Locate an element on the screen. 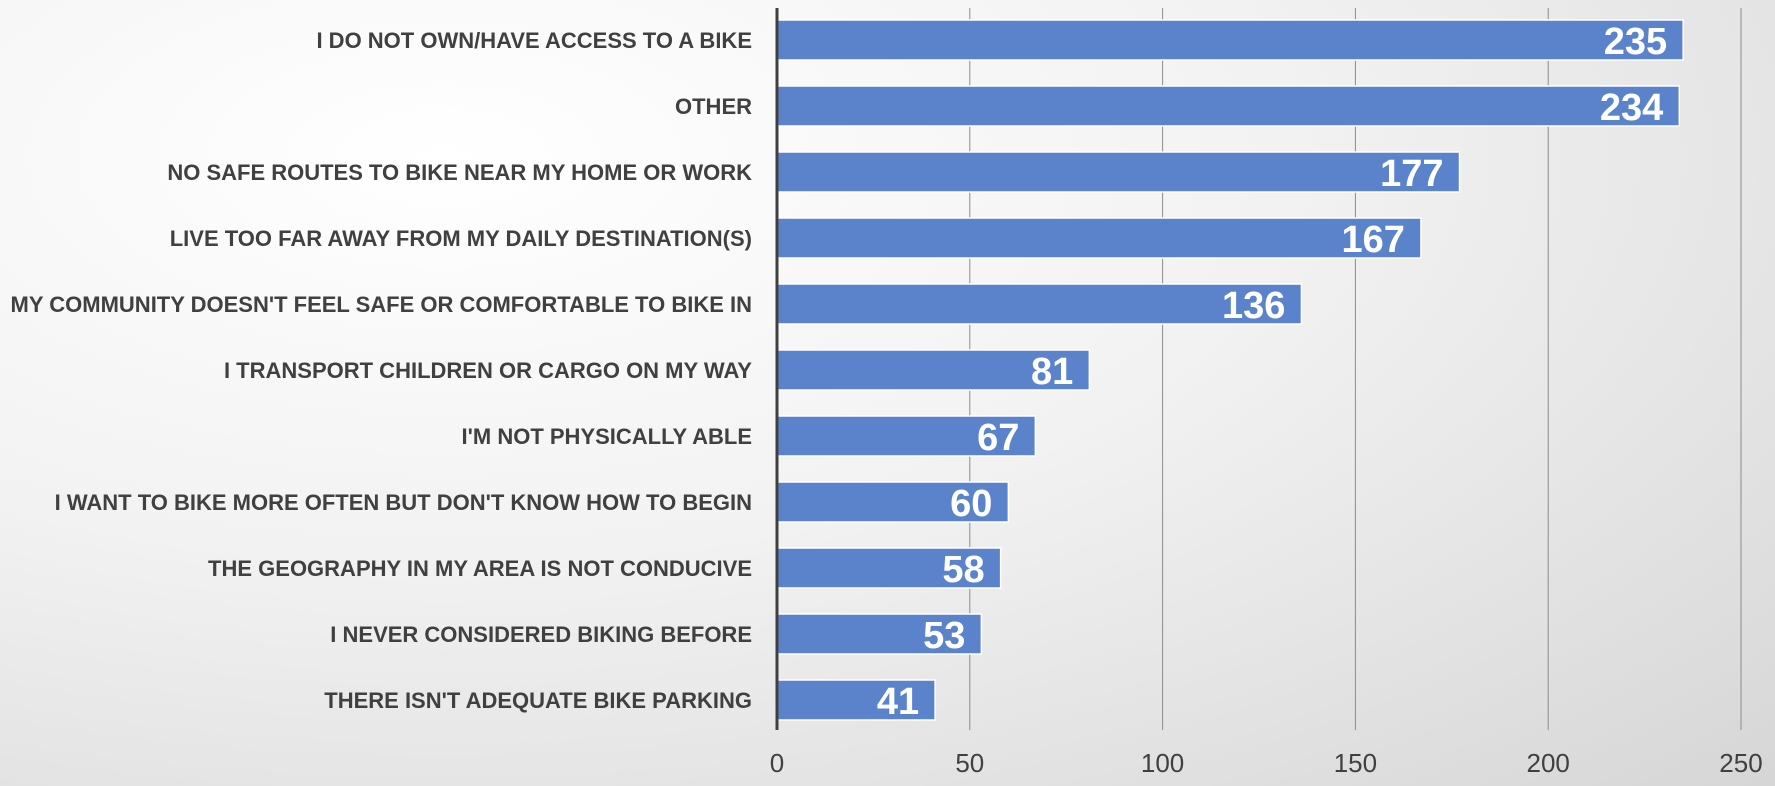 This screenshot has height=786, width=1775. data-label: 58 is located at coordinates (963, 570).